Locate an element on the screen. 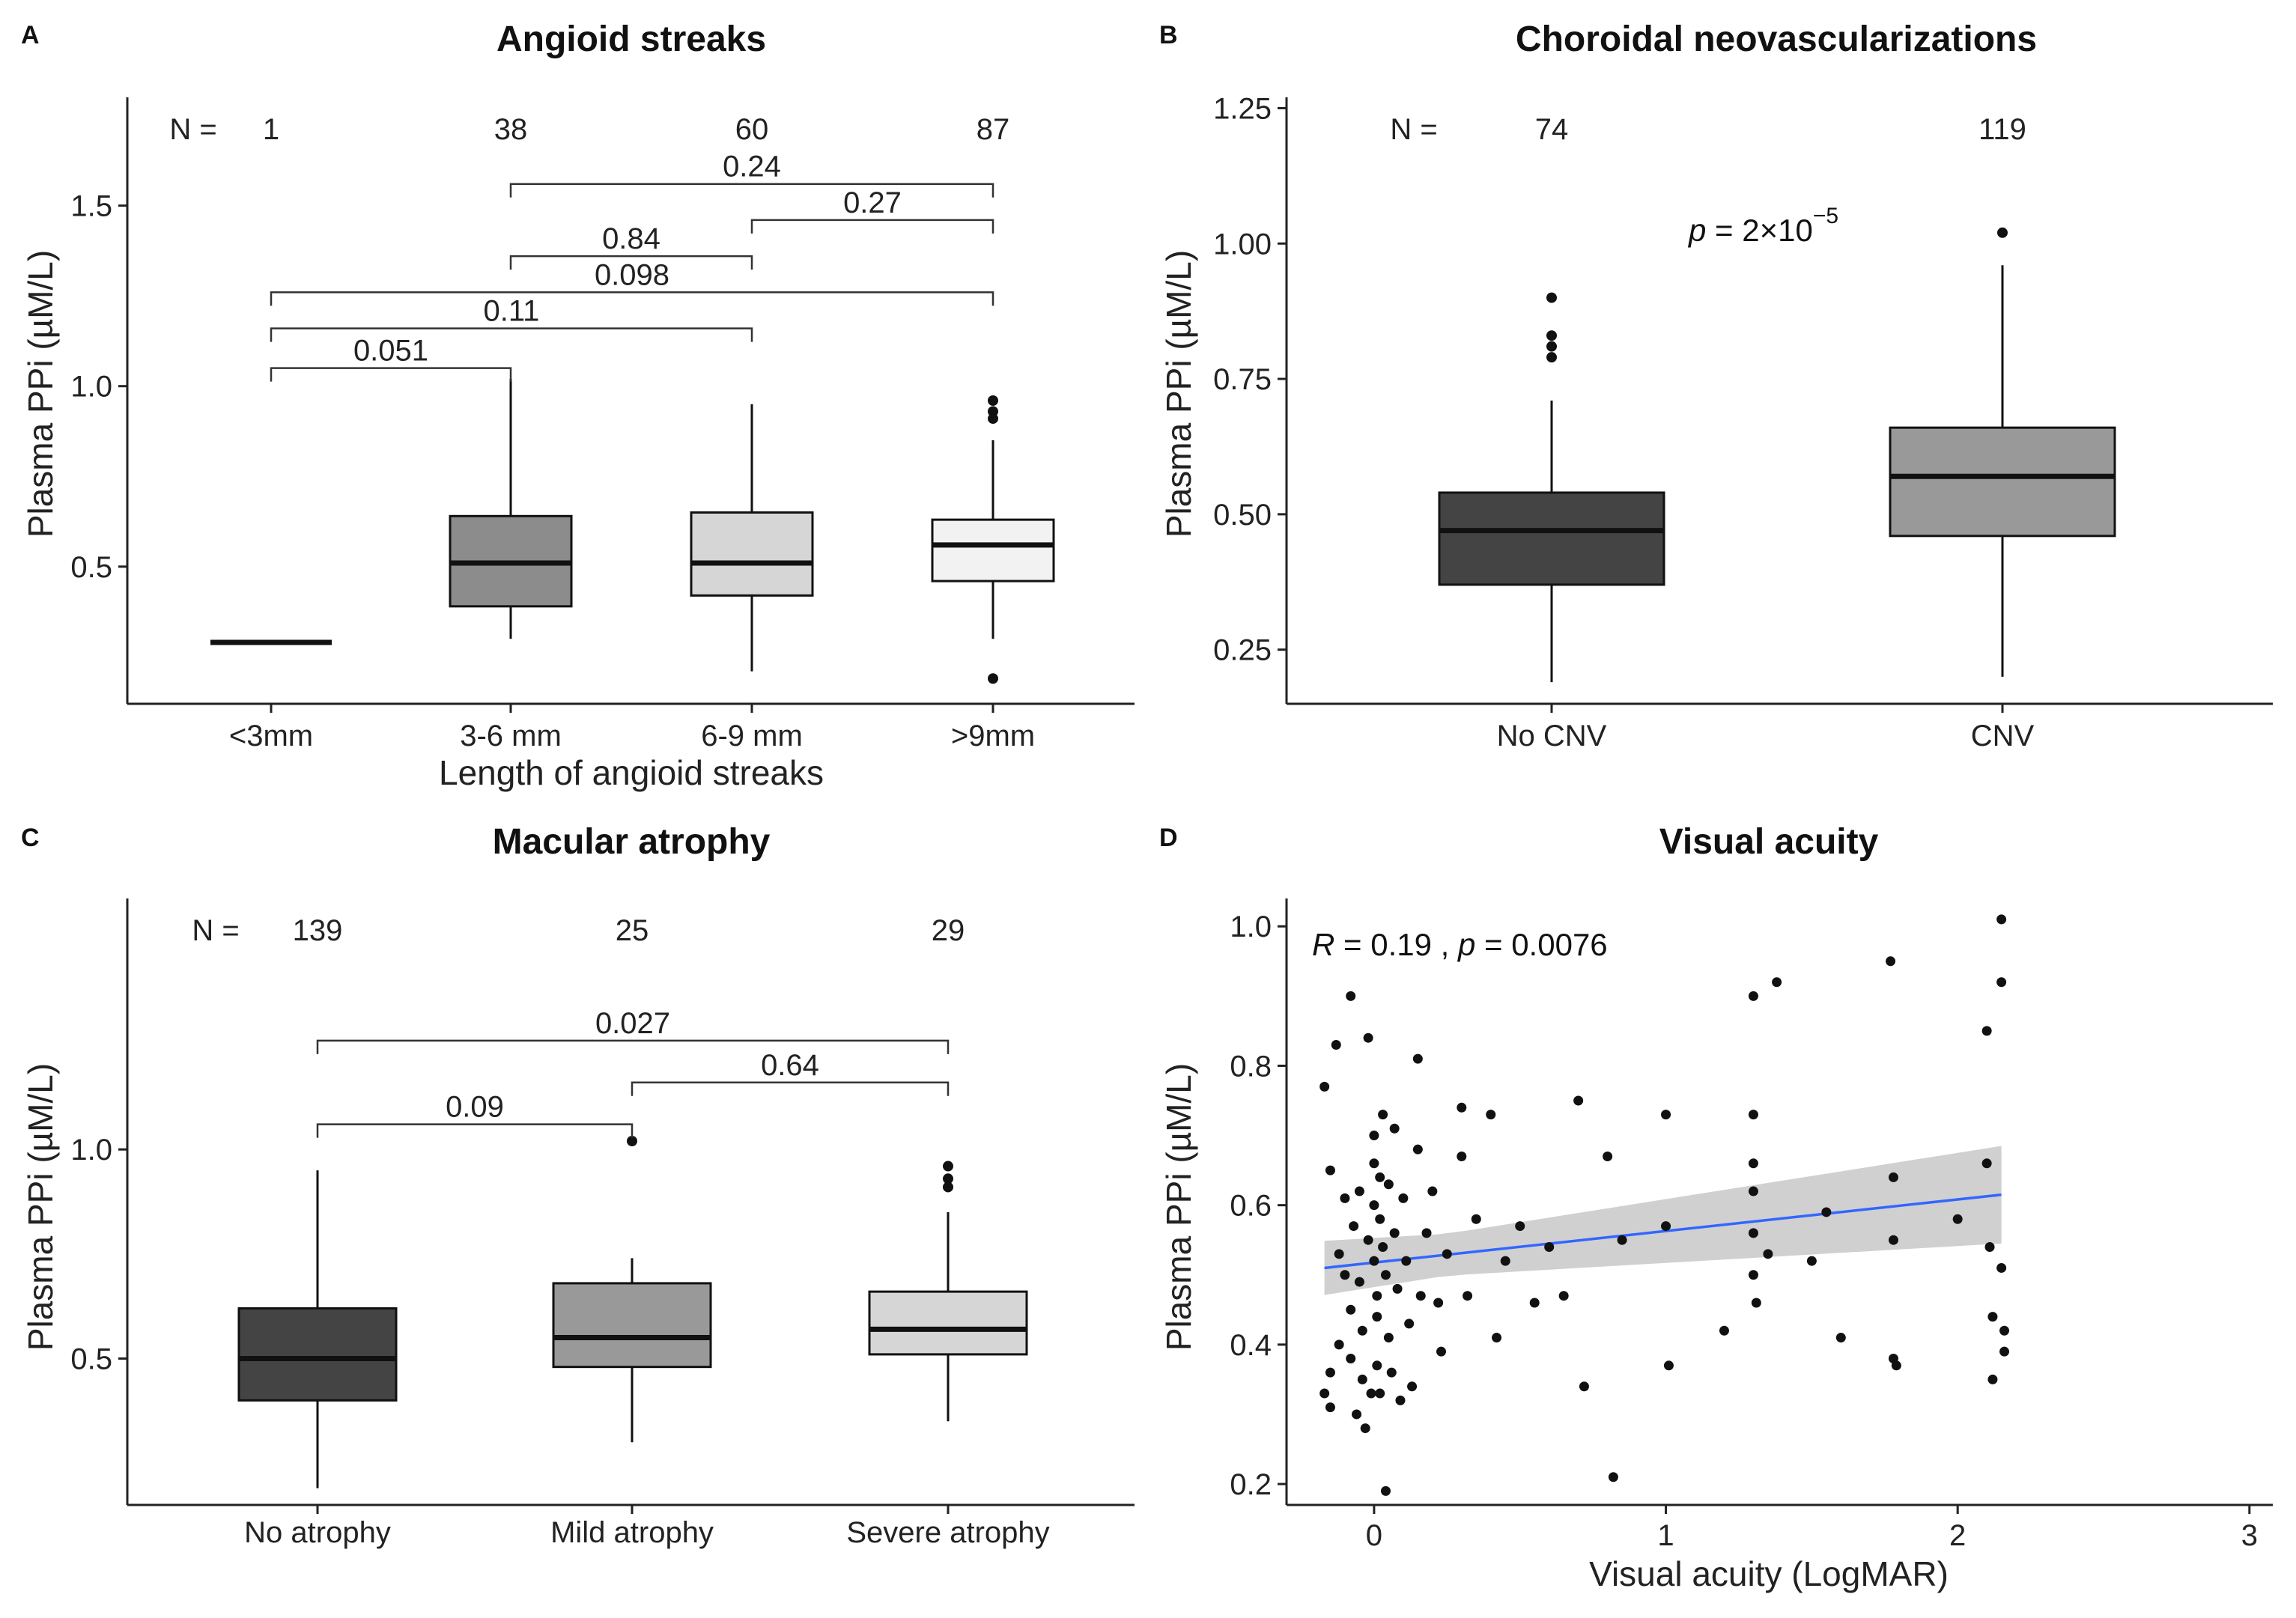 This screenshot has height=1618, width=2296. panel-letter-b: B is located at coordinates (1168, 35).